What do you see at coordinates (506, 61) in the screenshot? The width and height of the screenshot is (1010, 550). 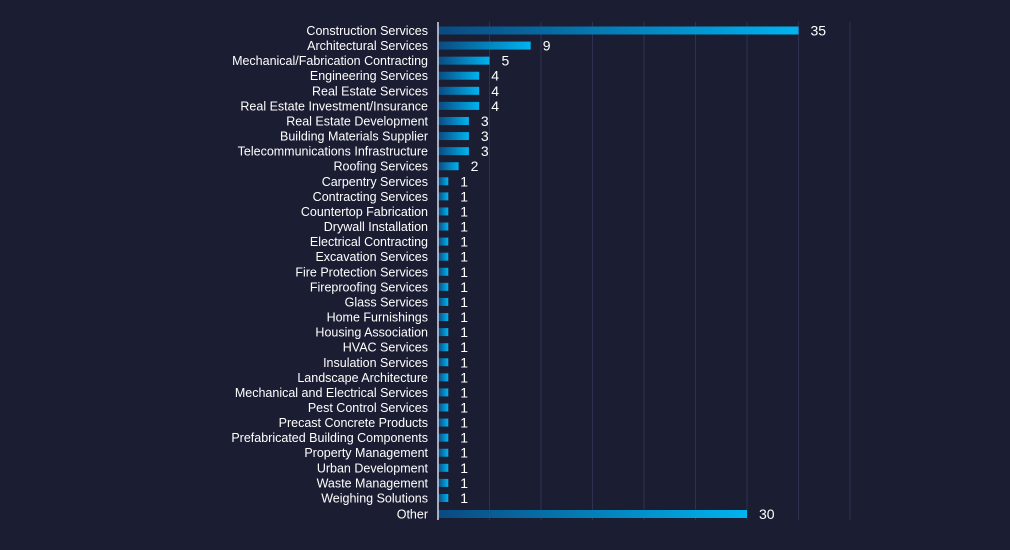 I see `value-label: 5` at bounding box center [506, 61].